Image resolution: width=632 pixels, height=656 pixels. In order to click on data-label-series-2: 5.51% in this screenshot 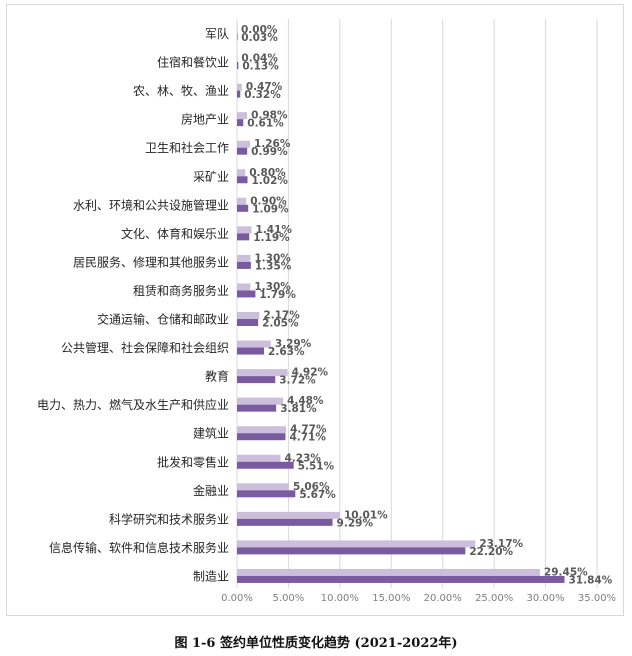, I will do `click(316, 466)`.